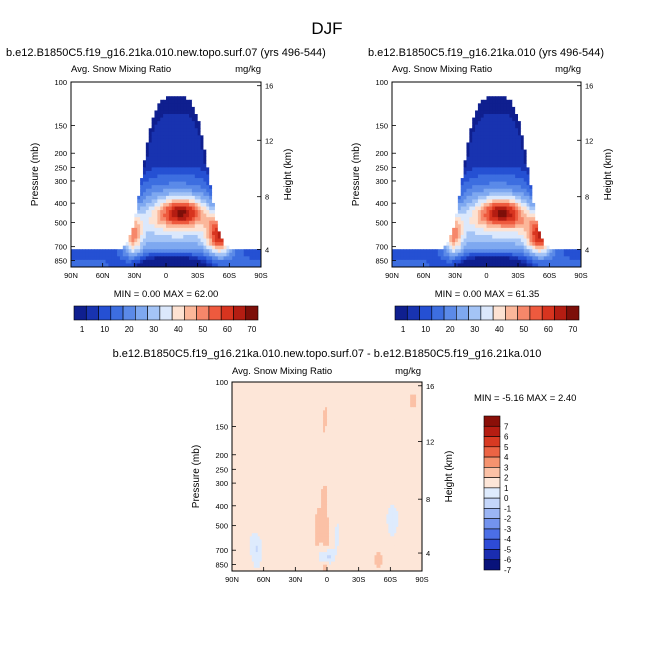 This screenshot has height=654, width=654. I want to click on left-stats: MIN = 0.00 MAX = 62.00, so click(166, 294).